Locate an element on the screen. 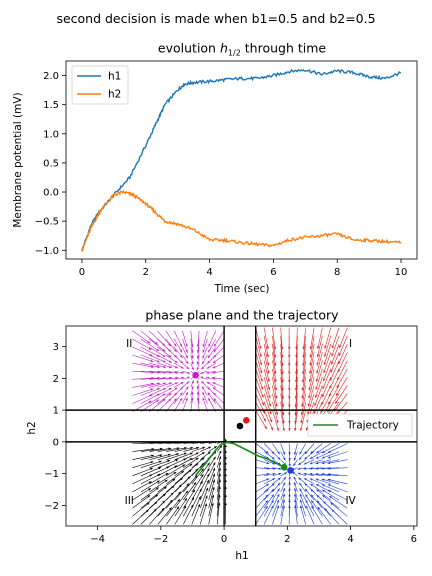 This screenshot has width=432, height=576. ytick-label: 1.5 is located at coordinates (51, 105).